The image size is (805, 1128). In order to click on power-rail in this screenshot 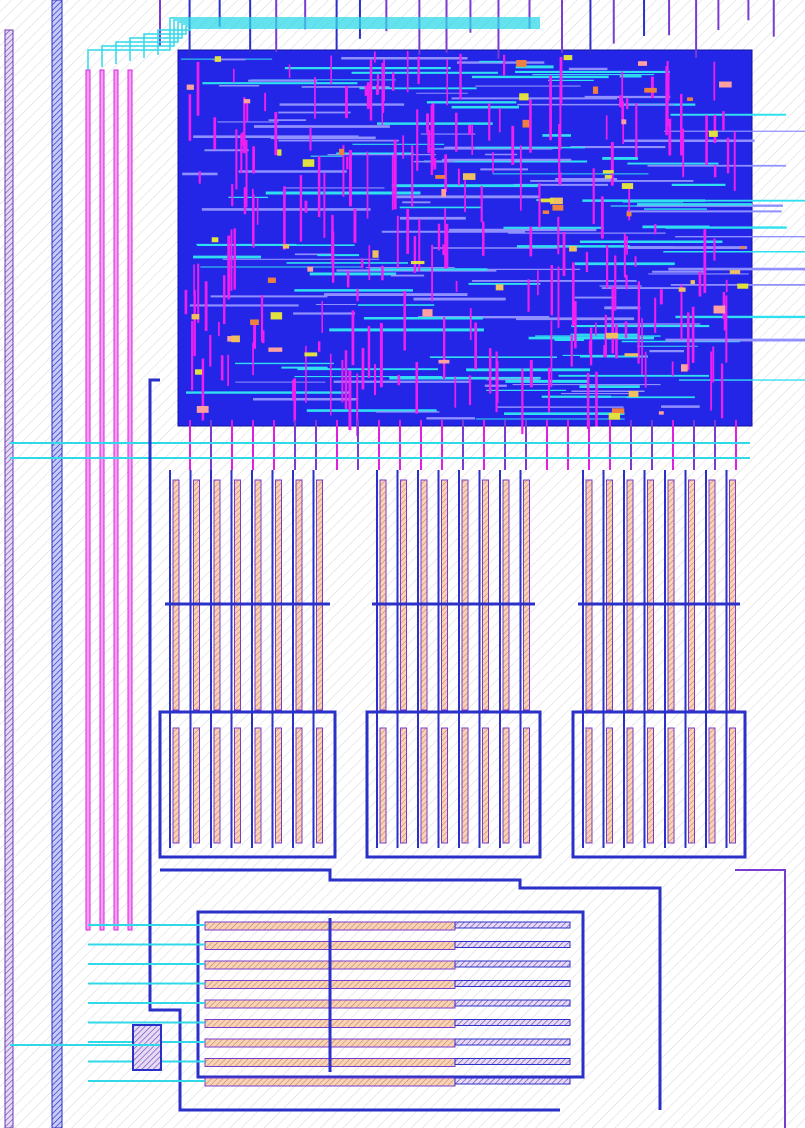, I will do `click(57, 564)`.